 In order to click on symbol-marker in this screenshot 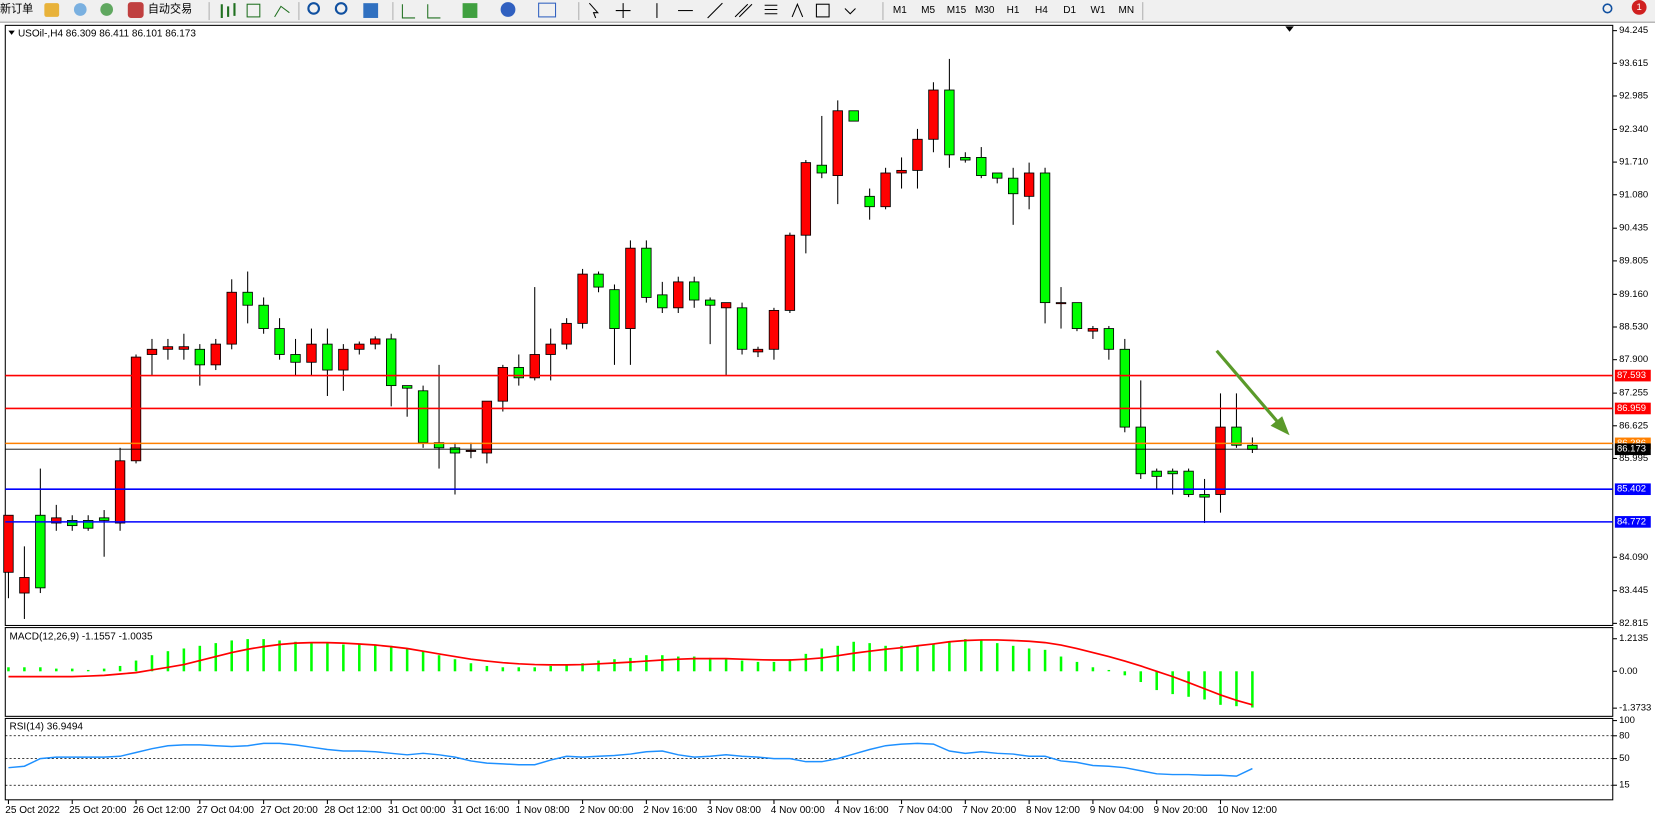, I will do `click(11, 32)`.